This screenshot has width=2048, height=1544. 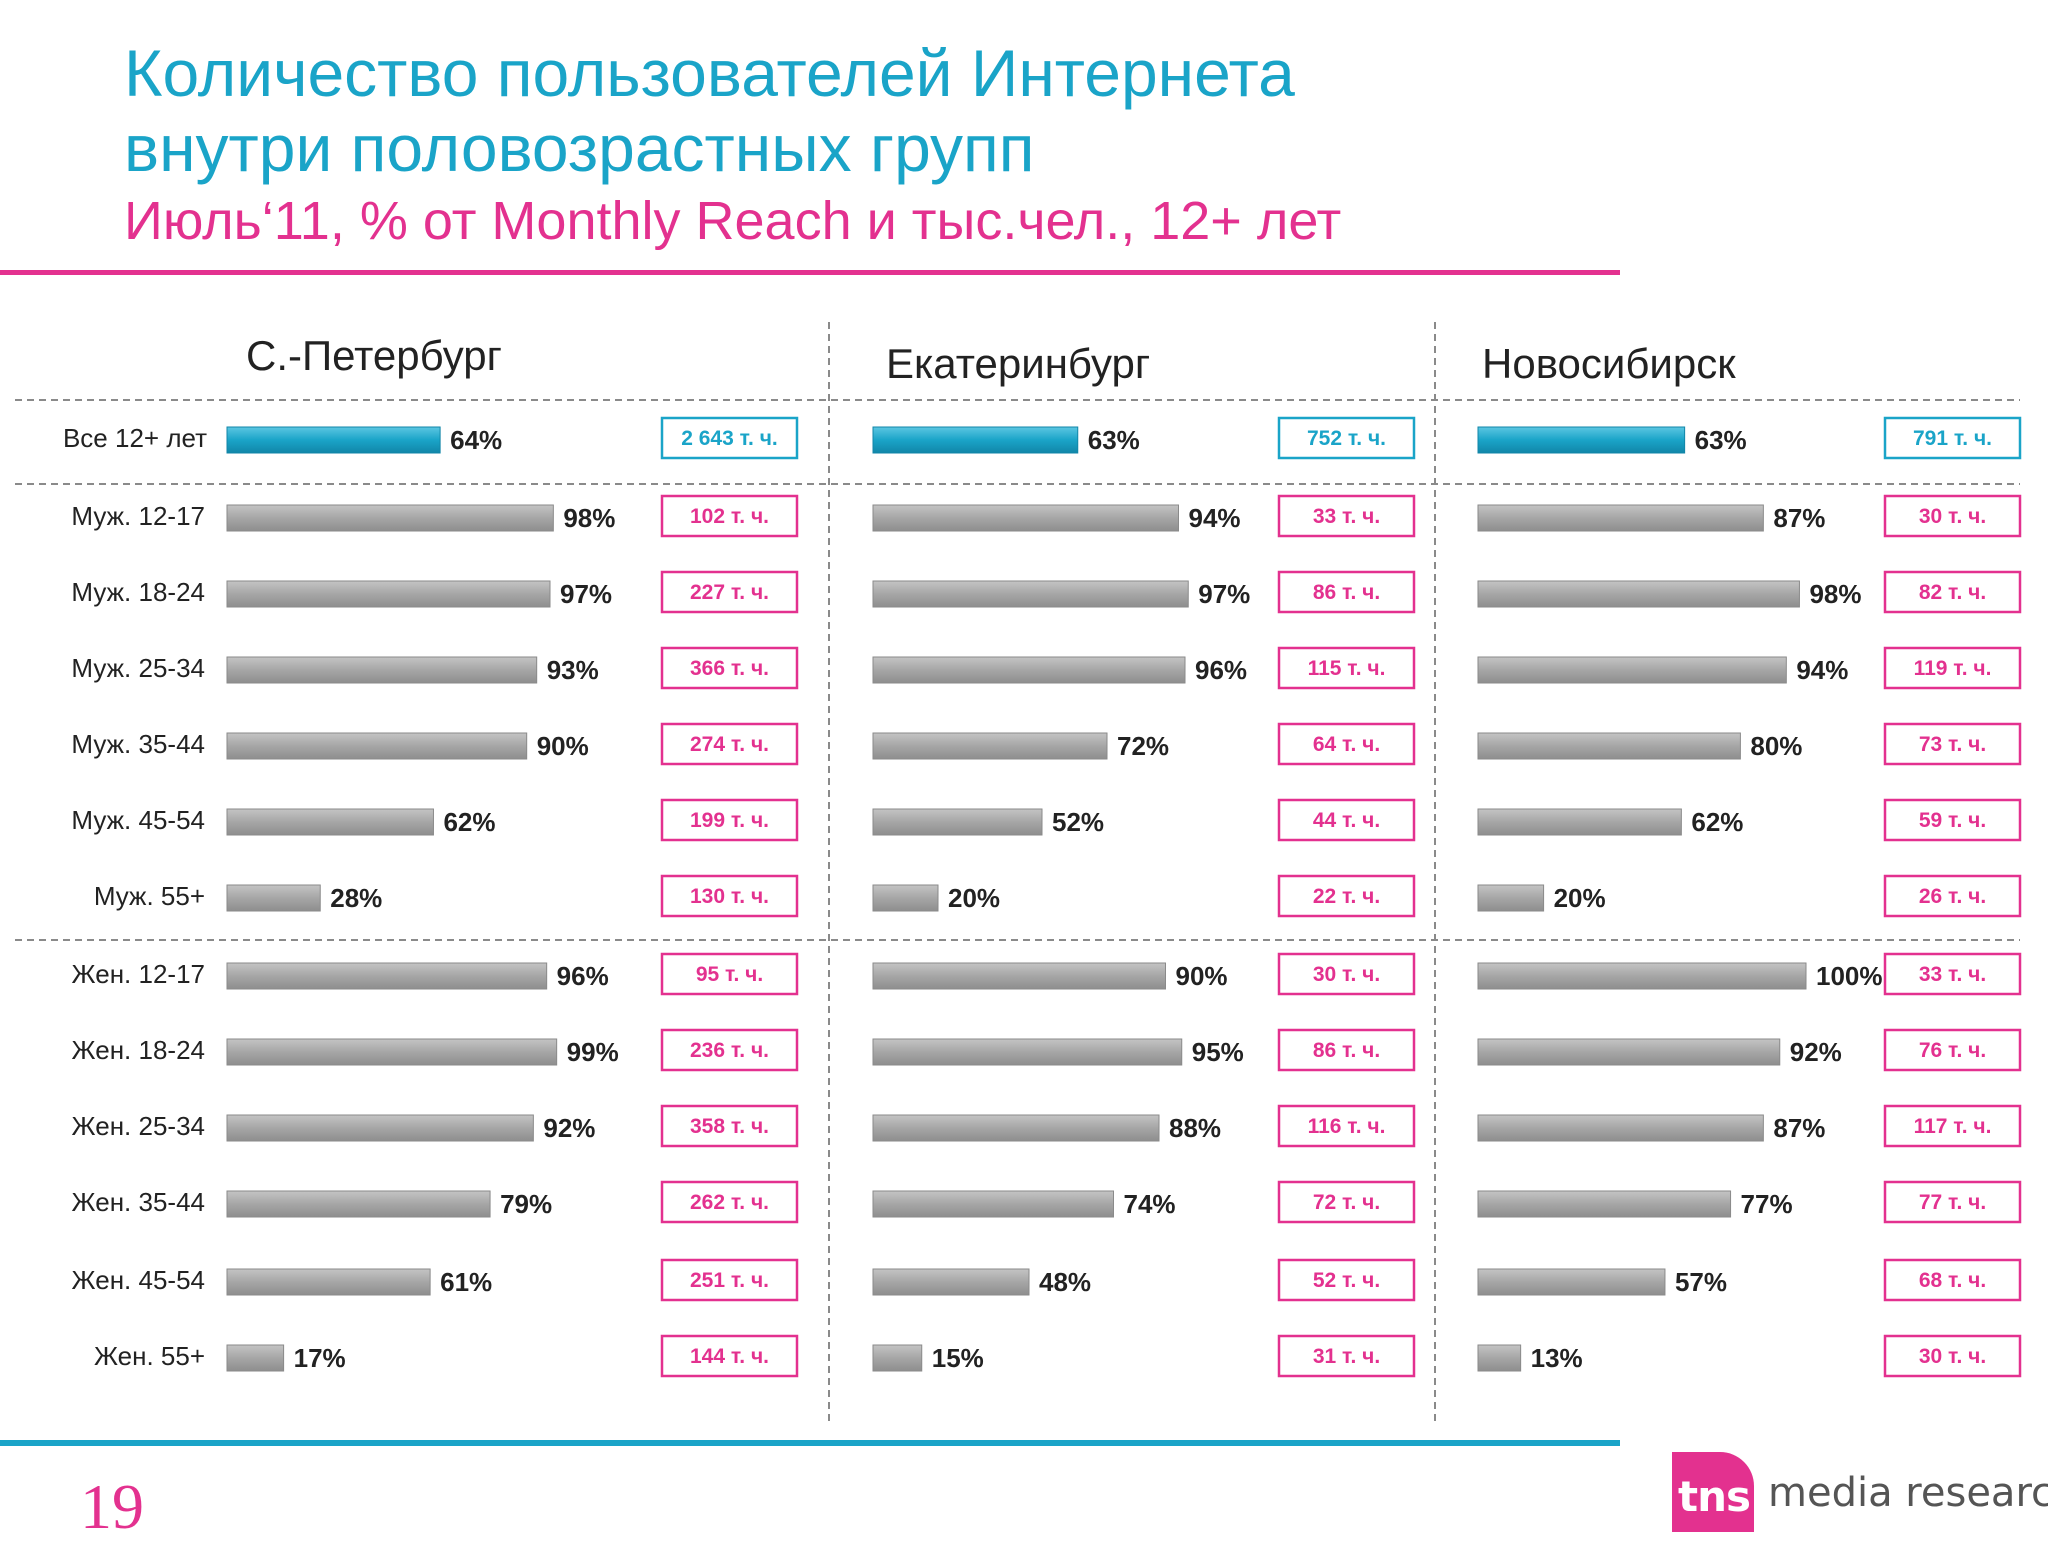 What do you see at coordinates (579, 148) in the screenshot?
I see `chart-title-line-2: внутри половозрастных групп` at bounding box center [579, 148].